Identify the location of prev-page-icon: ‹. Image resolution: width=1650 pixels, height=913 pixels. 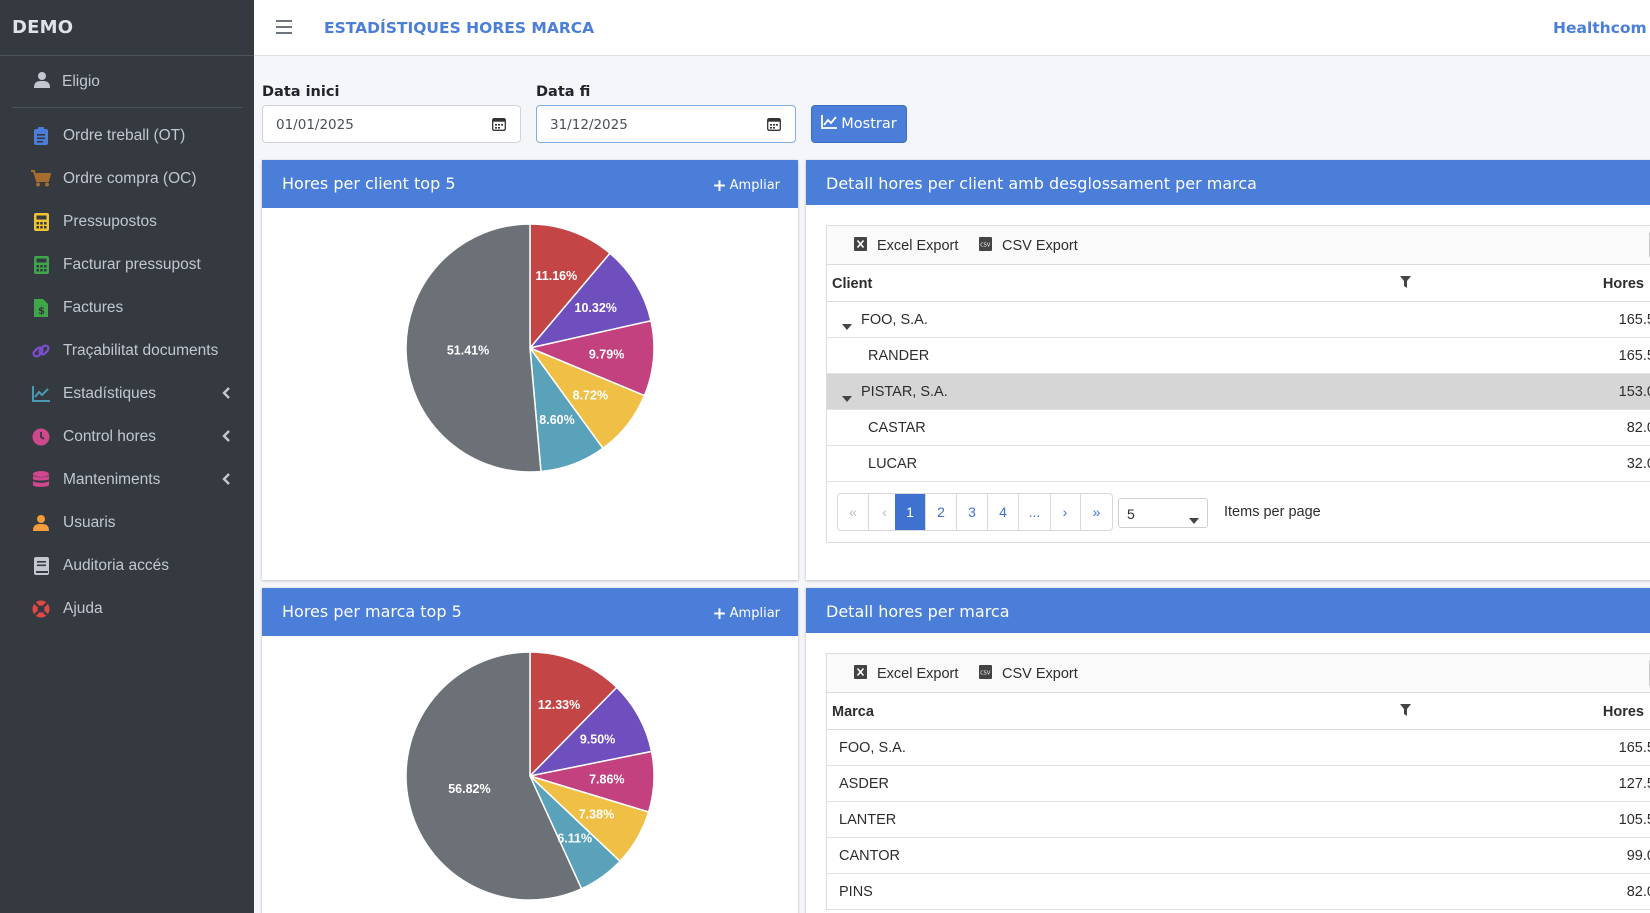
(884, 512).